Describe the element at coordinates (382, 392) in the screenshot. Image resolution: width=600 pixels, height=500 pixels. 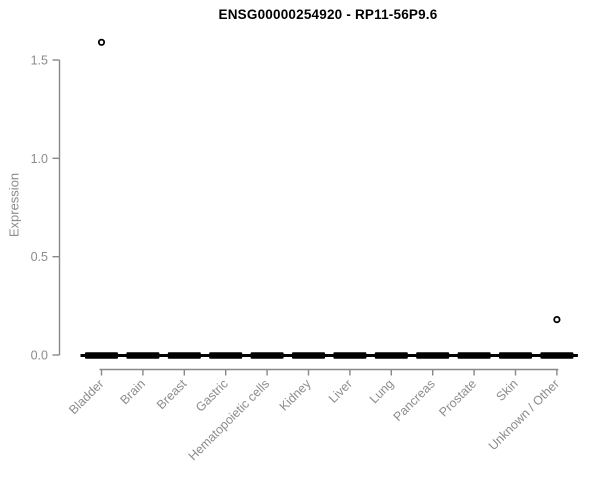
I see `x-tick-label: Lung` at that location.